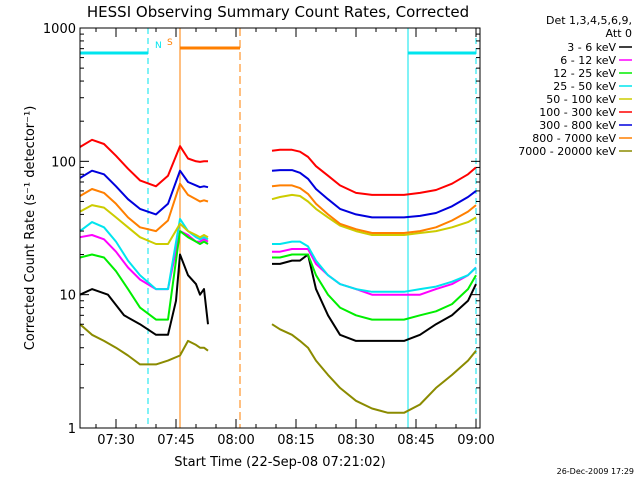 Image resolution: width=640 pixels, height=480 pixels. I want to click on x-tick-label: 08:45, so click(415, 440).